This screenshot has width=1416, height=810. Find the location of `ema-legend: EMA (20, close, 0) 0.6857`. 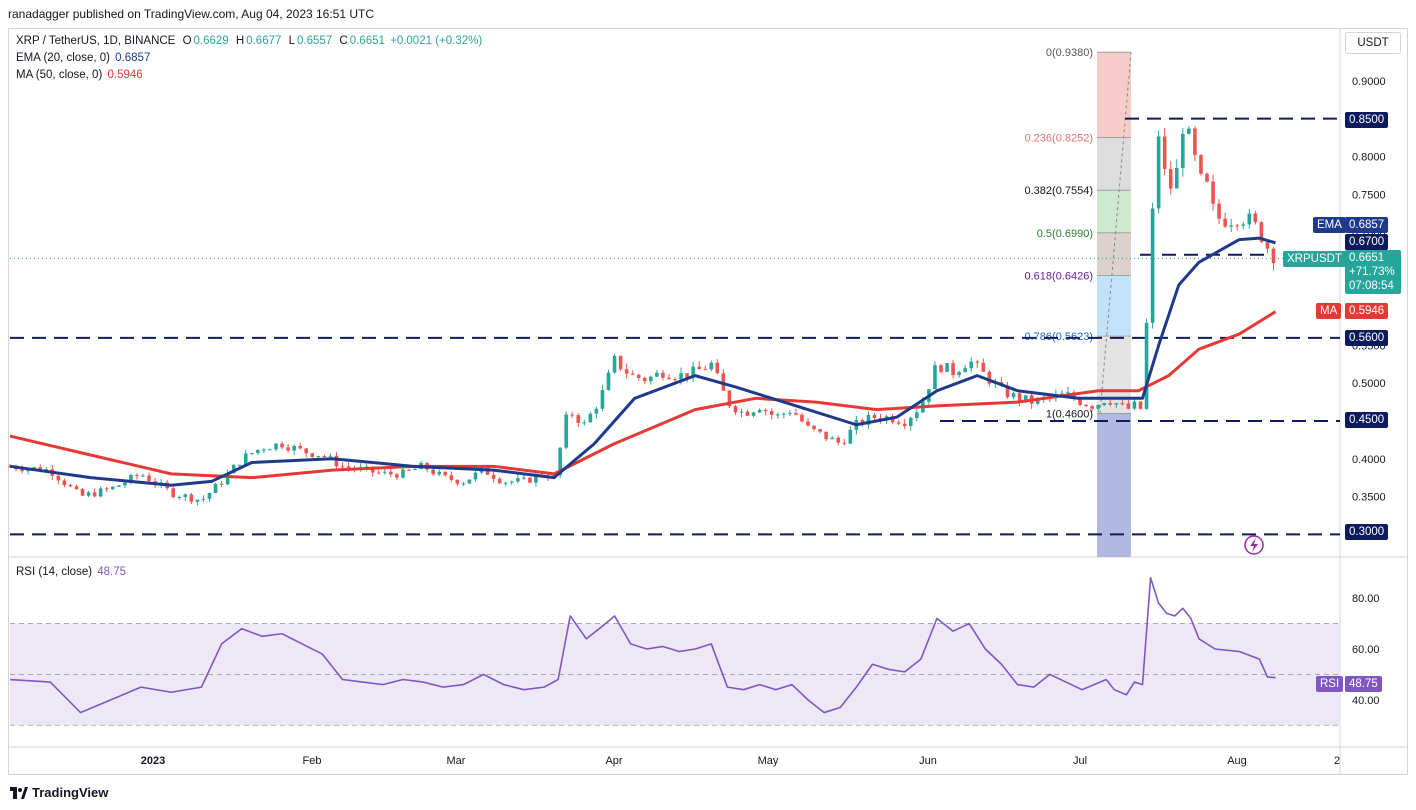

ema-legend: EMA (20, close, 0) 0.6857 is located at coordinates (83, 58).